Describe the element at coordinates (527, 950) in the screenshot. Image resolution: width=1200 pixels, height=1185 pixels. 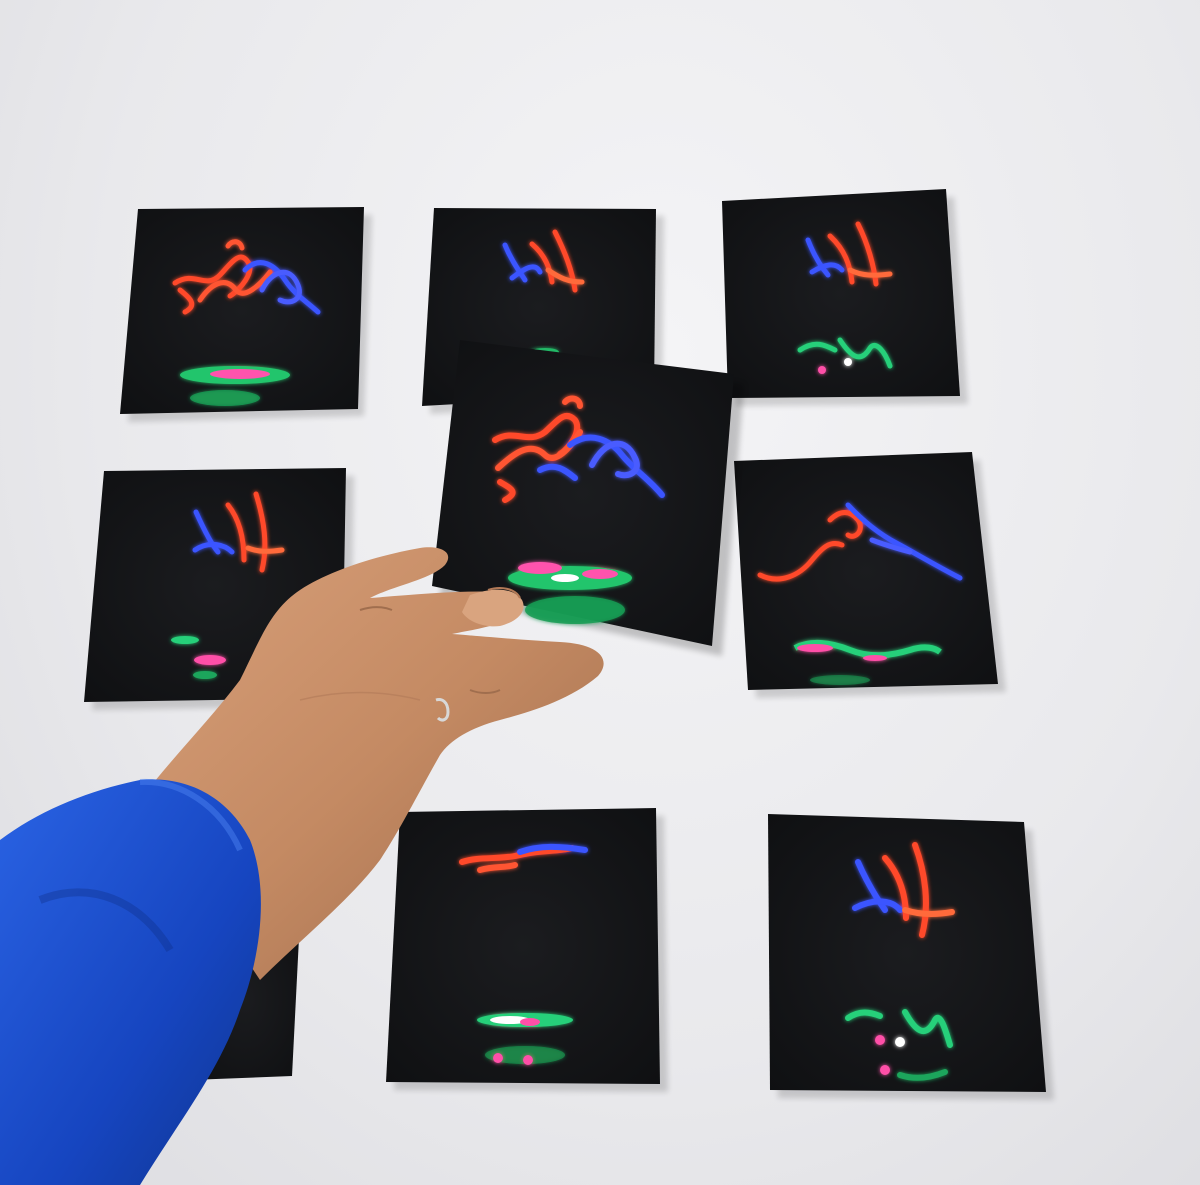
I see `print-bottom-center` at that location.